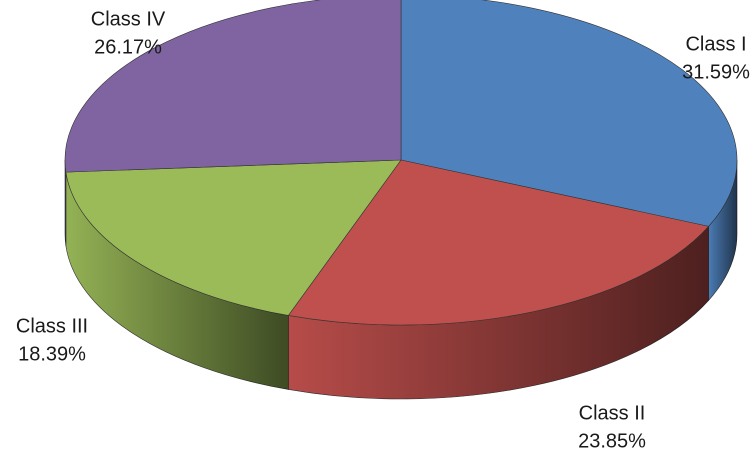  What do you see at coordinates (52, 354) in the screenshot?
I see `slice-value-label: 18.39%` at bounding box center [52, 354].